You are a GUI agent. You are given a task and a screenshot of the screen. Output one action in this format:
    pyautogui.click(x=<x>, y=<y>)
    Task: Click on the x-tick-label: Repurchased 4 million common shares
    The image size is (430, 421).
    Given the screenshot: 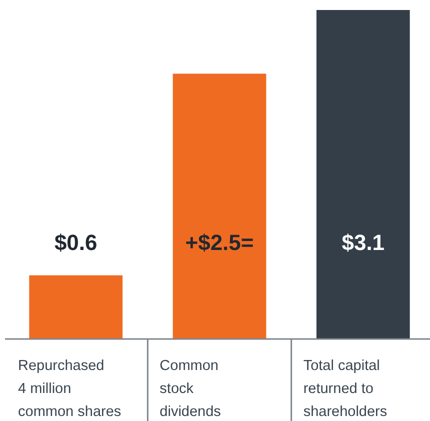 What is the action you would take?
    pyautogui.click(x=70, y=389)
    